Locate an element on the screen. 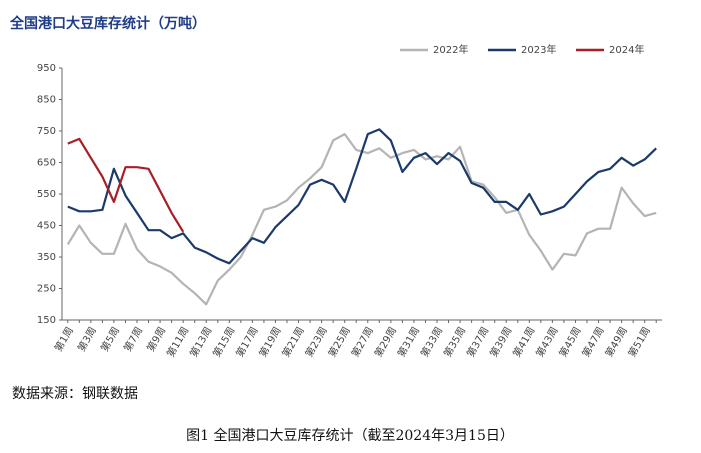 The width and height of the screenshot is (701, 453). x-tick-label: 第43周 is located at coordinates (547, 342).